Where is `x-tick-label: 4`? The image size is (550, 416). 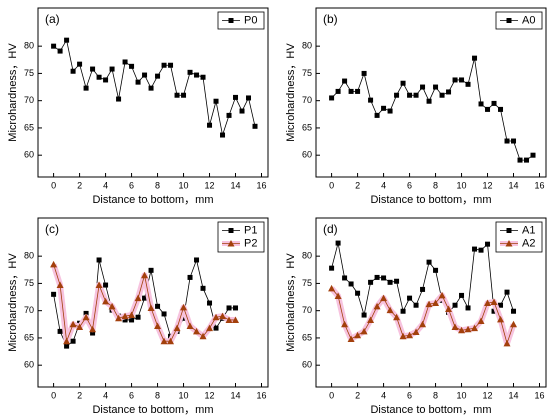 x-tick-label: 4 is located at coordinates (105, 395).